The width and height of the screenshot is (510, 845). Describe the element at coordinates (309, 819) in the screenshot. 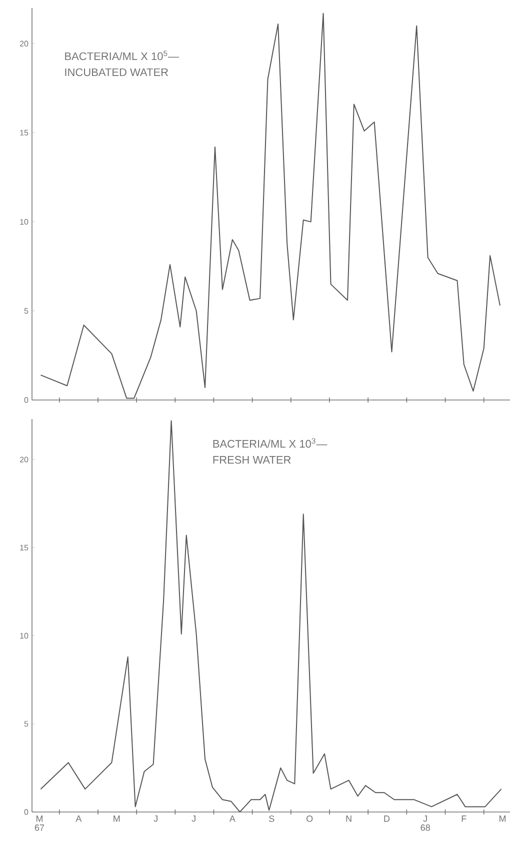

I see `x-tick-label: O` at that location.